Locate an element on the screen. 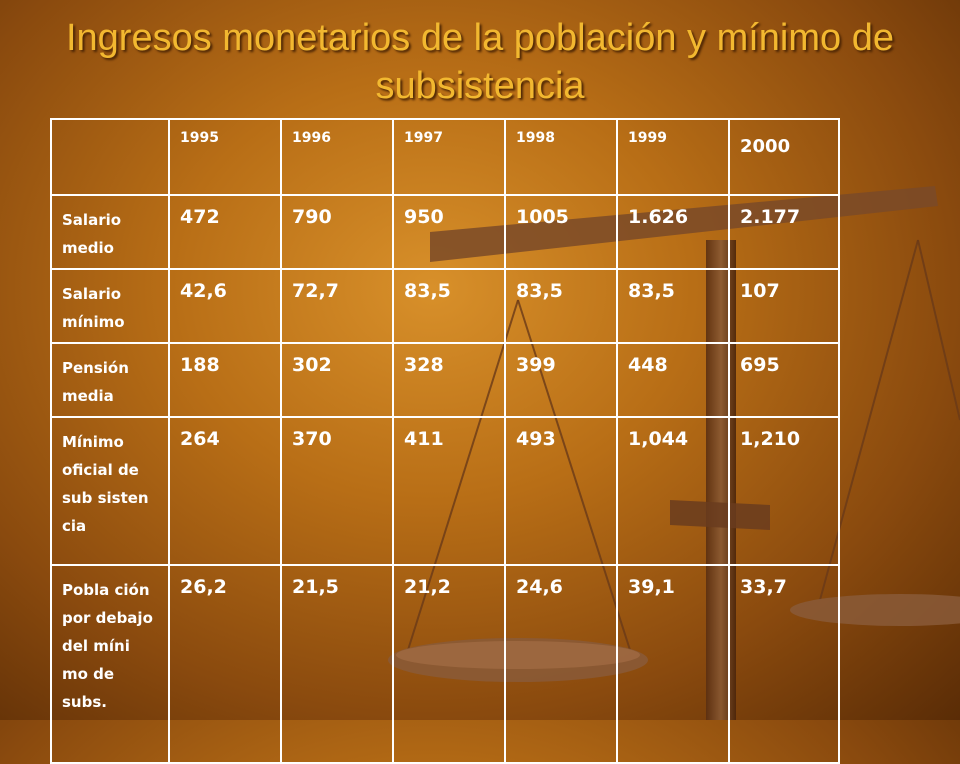 The width and height of the screenshot is (960, 764). table-cell: 2.177 is located at coordinates (784, 232).